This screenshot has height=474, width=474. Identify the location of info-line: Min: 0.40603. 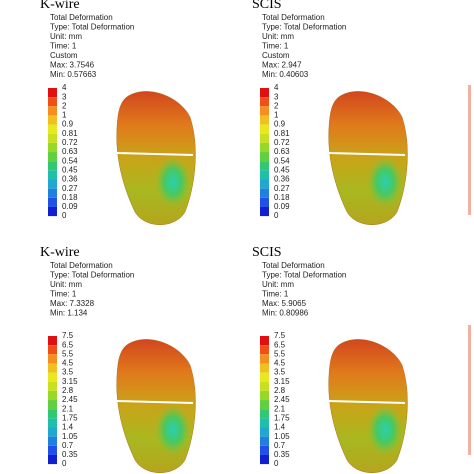
(285, 74).